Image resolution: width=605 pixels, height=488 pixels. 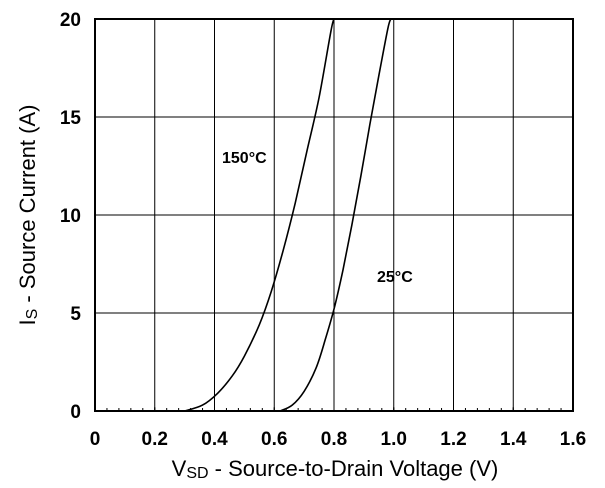 I want to click on x-tick-label: 1.6, so click(x=573, y=439).